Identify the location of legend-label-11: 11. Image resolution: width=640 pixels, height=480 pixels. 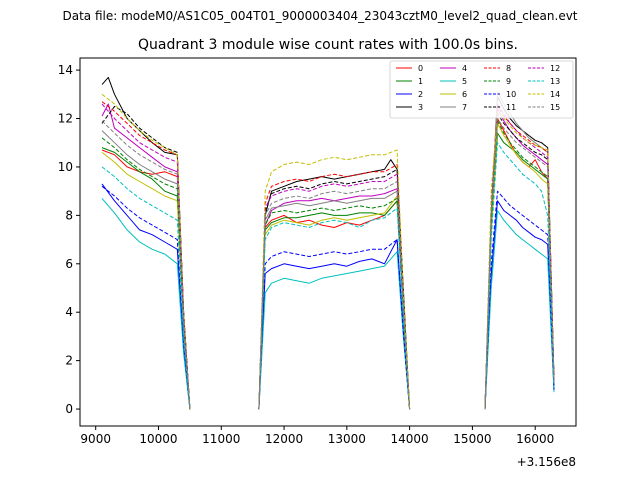
(511, 107).